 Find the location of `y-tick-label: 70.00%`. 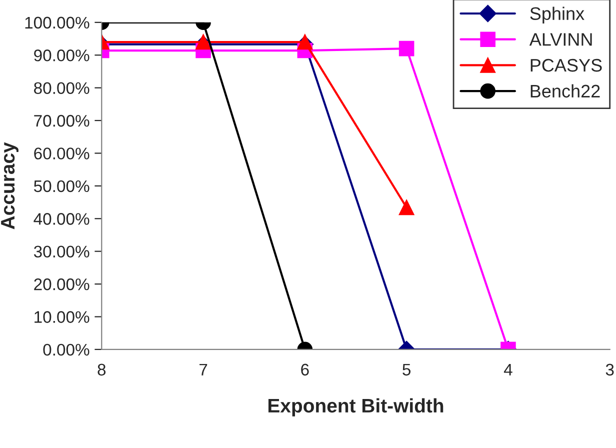

y-tick-label: 70.00% is located at coordinates (62, 120).